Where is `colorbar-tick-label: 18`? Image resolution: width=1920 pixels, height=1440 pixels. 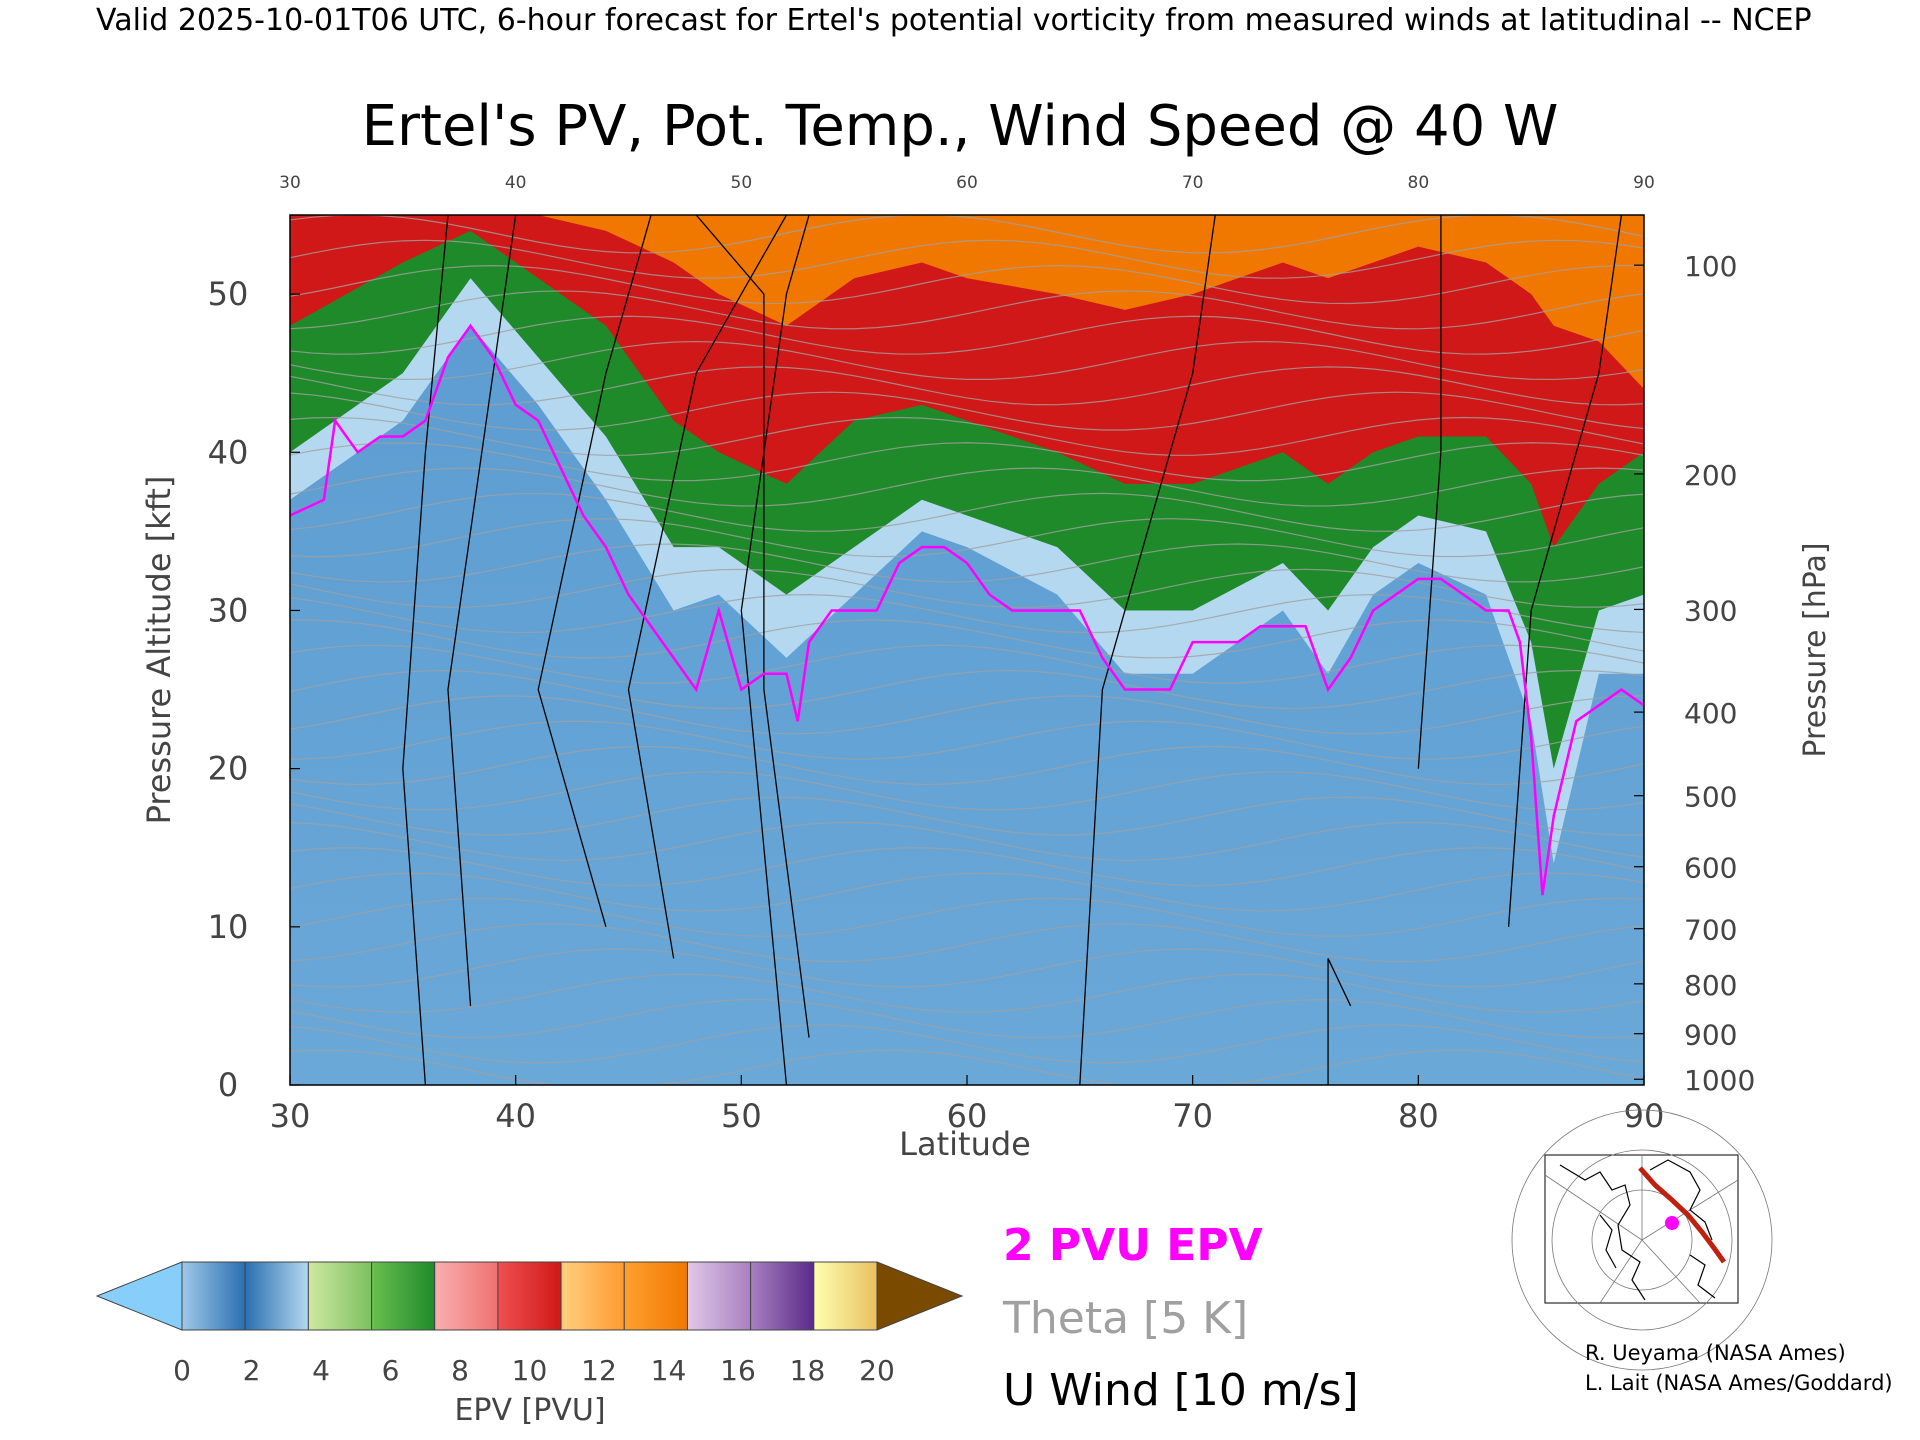
colorbar-tick-label: 18 is located at coordinates (808, 1370).